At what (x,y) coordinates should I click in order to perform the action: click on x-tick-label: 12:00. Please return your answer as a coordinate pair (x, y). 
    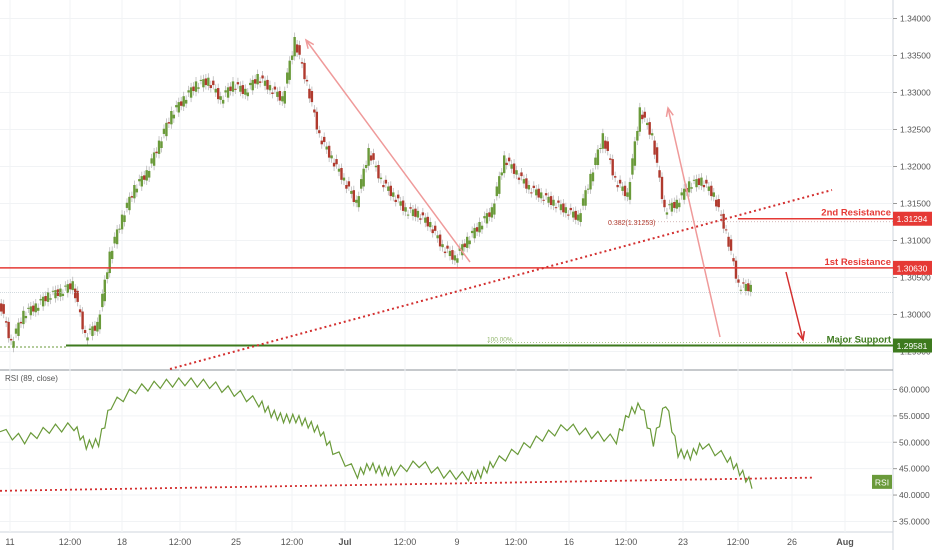
    Looking at the image, I should click on (626, 542).